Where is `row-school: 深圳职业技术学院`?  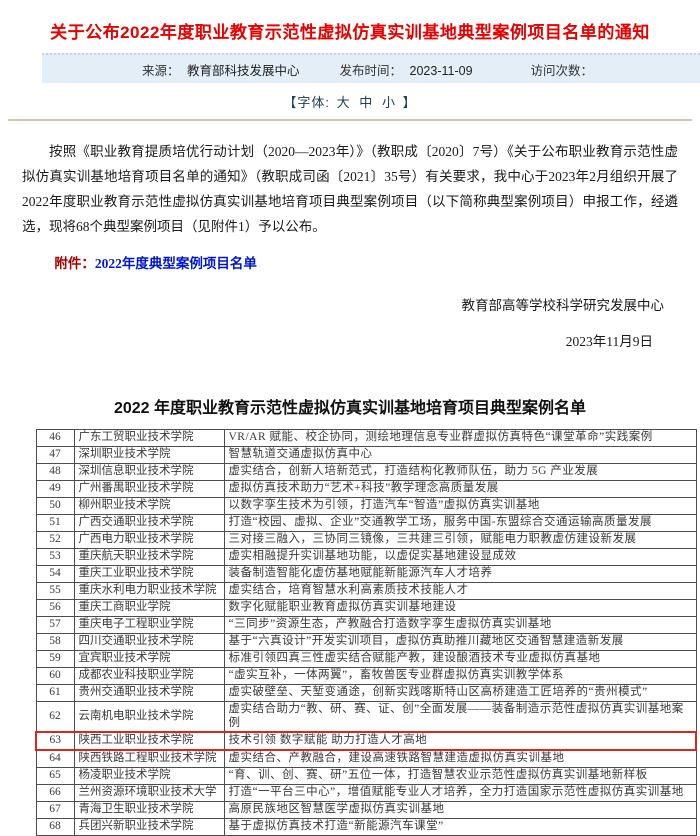 row-school: 深圳职业技术学院 is located at coordinates (149, 455).